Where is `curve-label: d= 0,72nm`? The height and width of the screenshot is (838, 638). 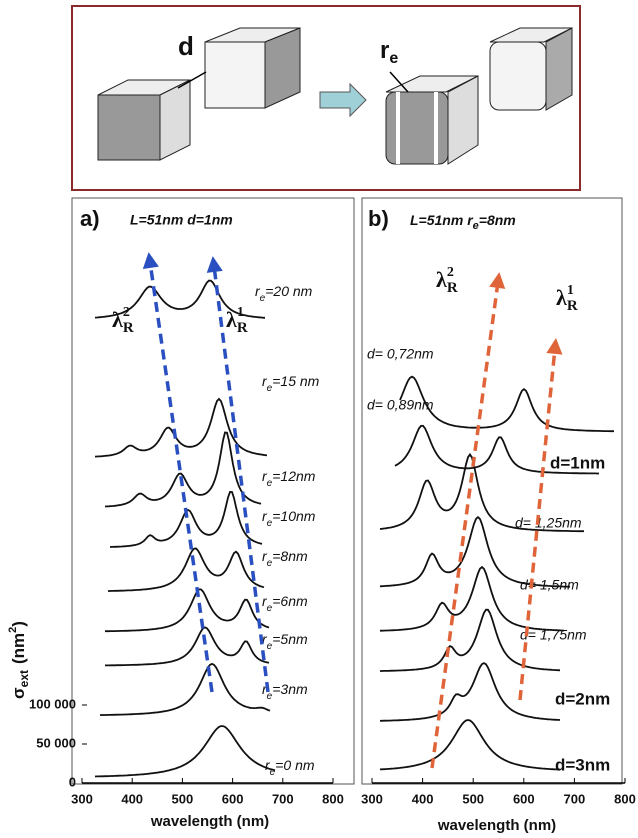 curve-label: d= 0,72nm is located at coordinates (400, 354).